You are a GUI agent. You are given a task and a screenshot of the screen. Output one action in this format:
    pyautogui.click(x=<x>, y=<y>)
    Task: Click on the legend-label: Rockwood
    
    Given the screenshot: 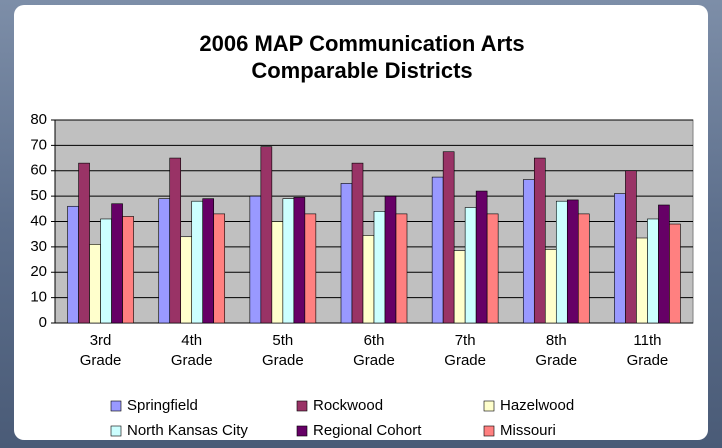 What is the action you would take?
    pyautogui.click(x=348, y=405)
    